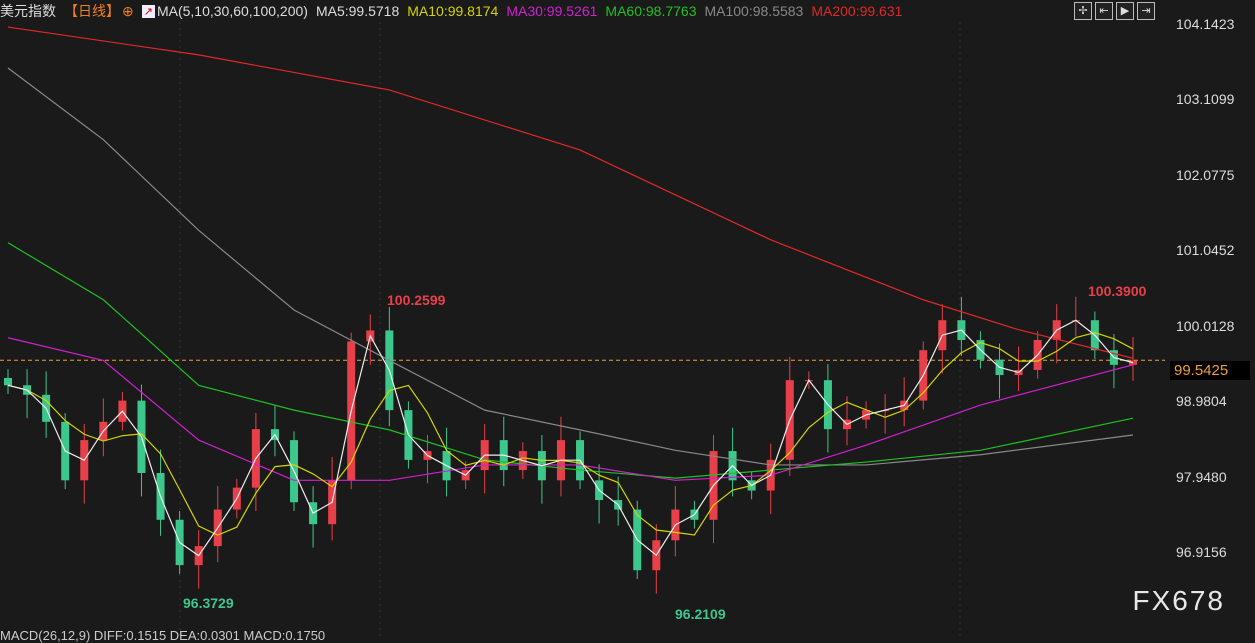 The width and height of the screenshot is (1255, 643). What do you see at coordinates (1117, 291) in the screenshot?
I see `high-annotation: 100.3900` at bounding box center [1117, 291].